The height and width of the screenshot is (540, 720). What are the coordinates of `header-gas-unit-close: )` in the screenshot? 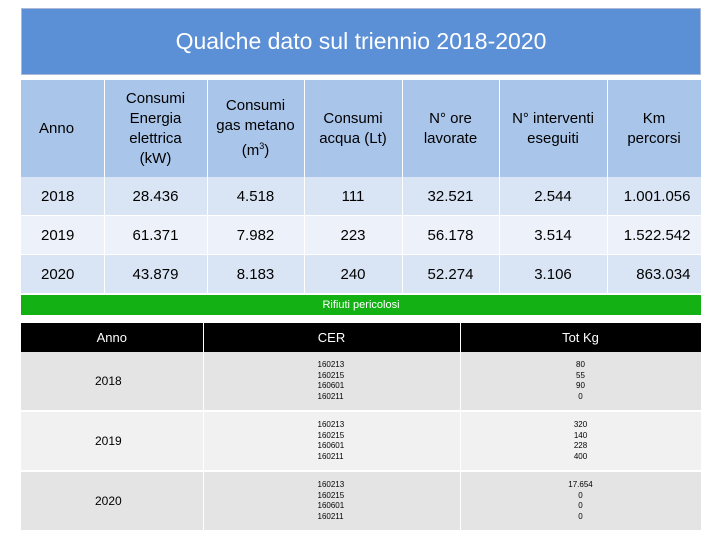 It's located at (267, 150).